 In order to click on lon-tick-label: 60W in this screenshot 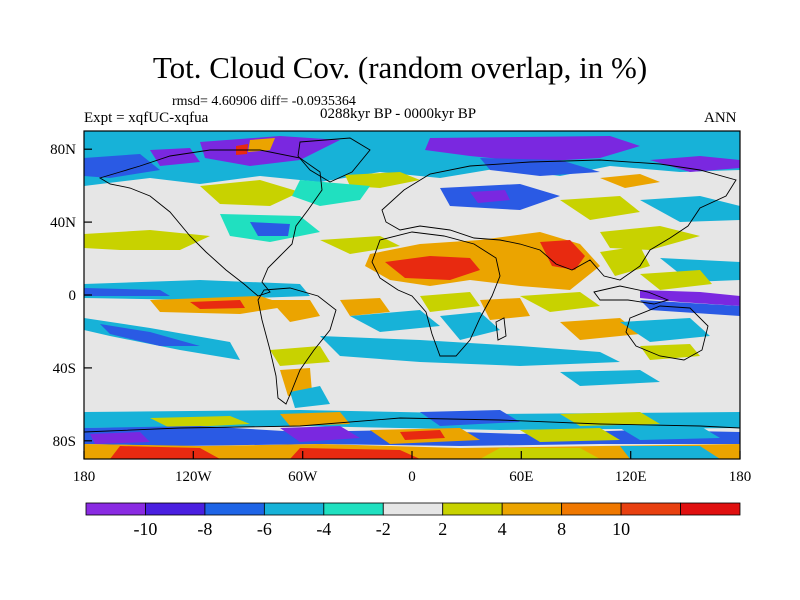, I will do `click(303, 477)`.